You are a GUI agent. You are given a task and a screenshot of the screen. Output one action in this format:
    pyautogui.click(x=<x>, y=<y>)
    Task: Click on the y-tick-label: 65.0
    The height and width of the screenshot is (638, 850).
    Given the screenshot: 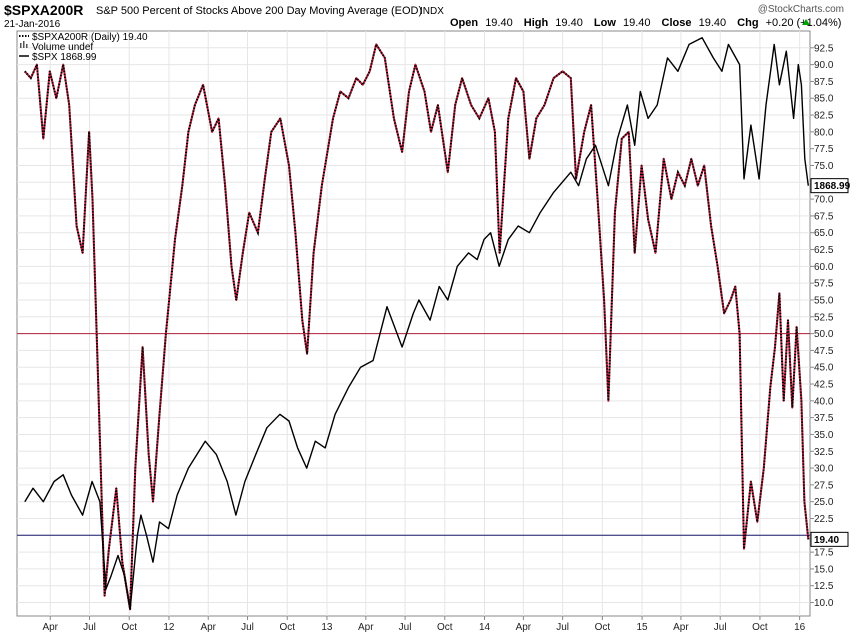 What is the action you would take?
    pyautogui.click(x=824, y=233)
    